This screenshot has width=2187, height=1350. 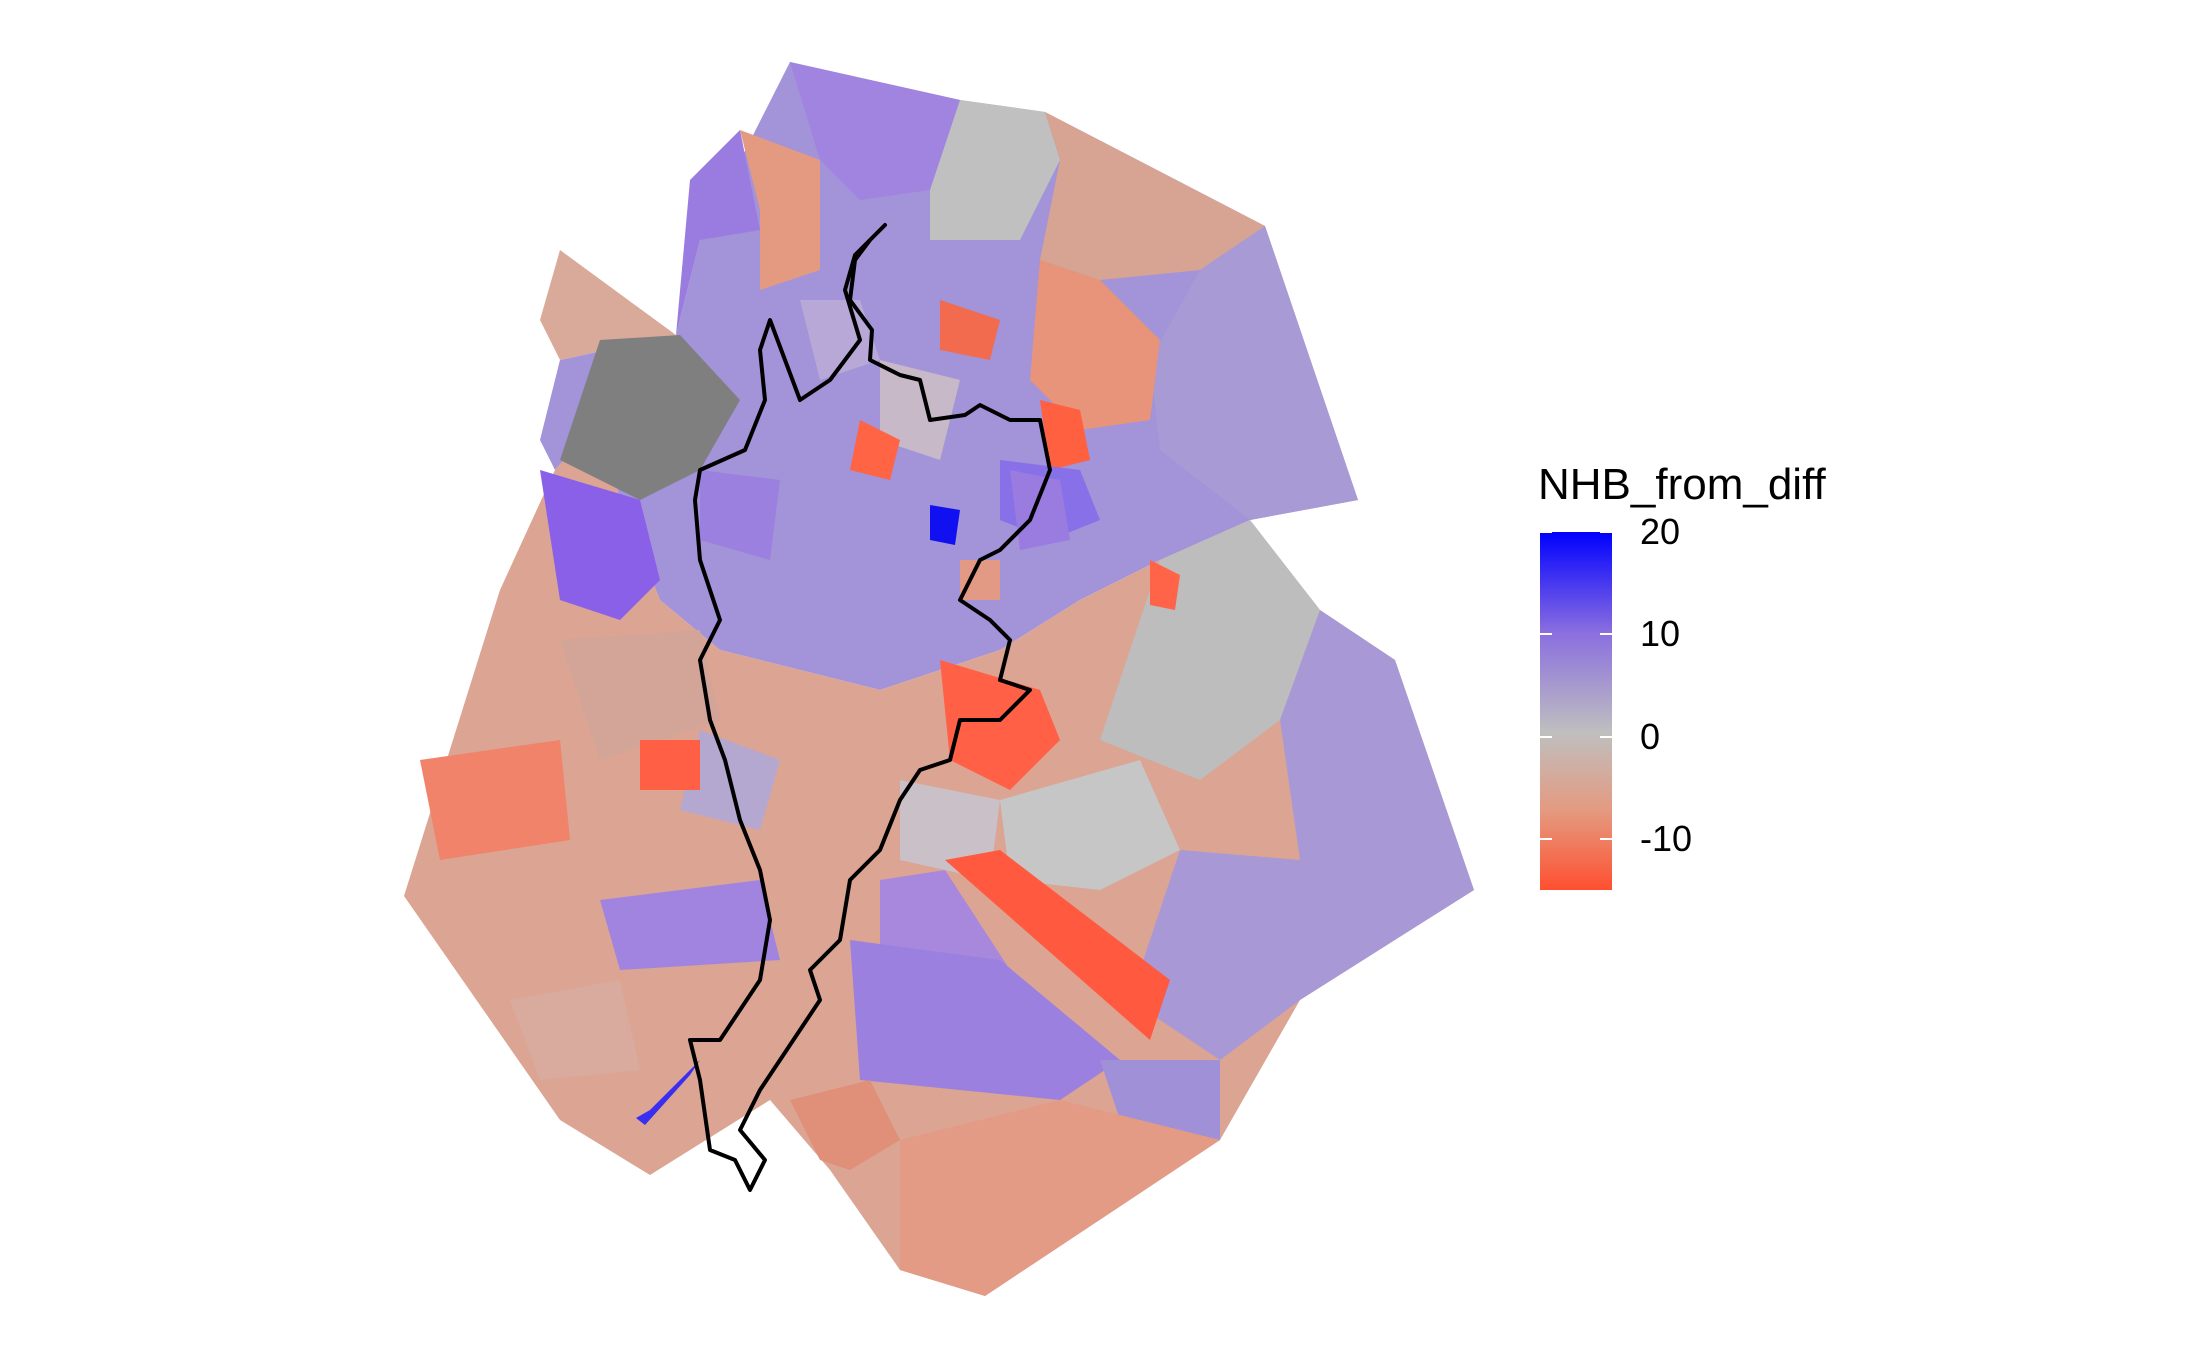 I want to click on legend-tick-label: -10, so click(x=1666, y=838).